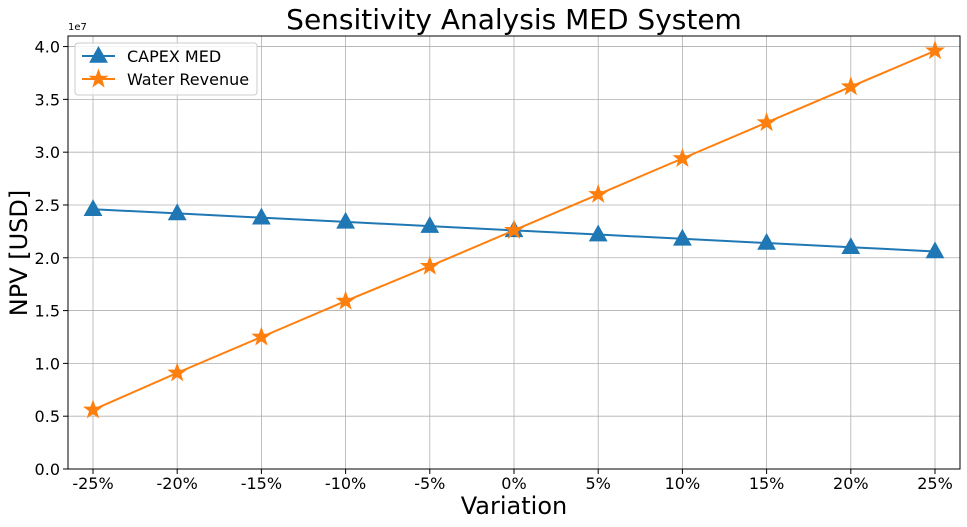  I want to click on x-axis-label: Variation, so click(514, 506).